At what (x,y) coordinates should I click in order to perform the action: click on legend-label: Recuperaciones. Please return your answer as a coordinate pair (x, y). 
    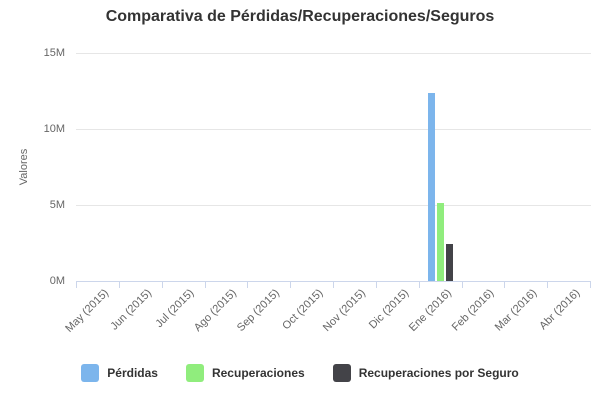
    Looking at the image, I should click on (258, 373).